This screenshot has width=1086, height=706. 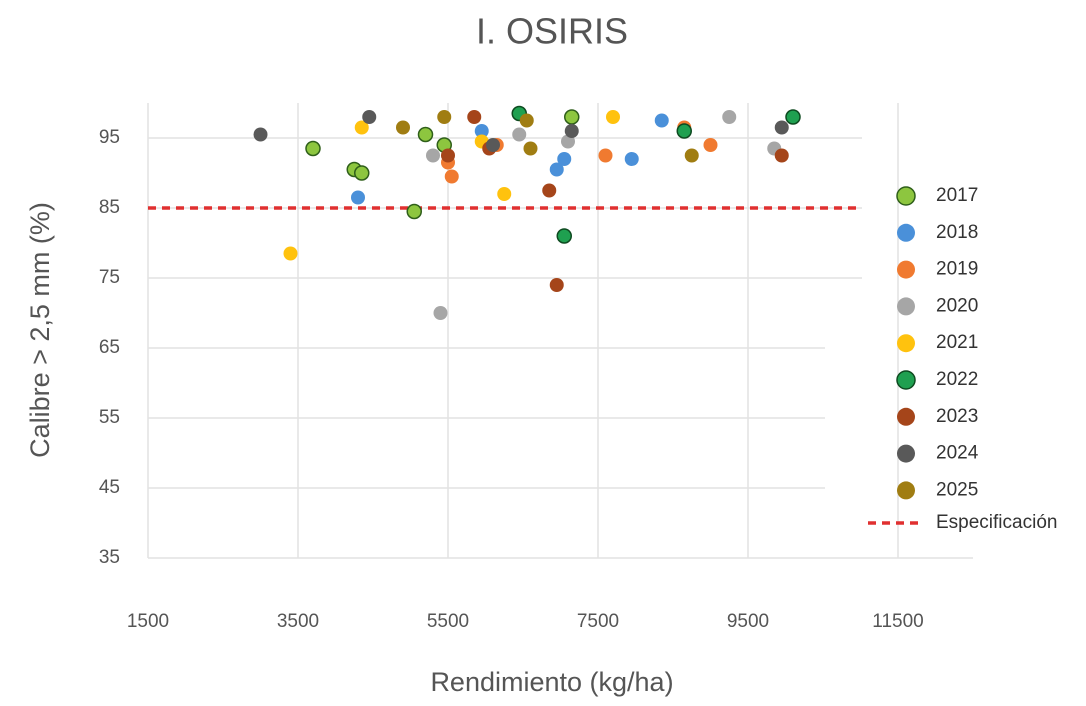 I want to click on x-tick-label: 3500, so click(x=298, y=621).